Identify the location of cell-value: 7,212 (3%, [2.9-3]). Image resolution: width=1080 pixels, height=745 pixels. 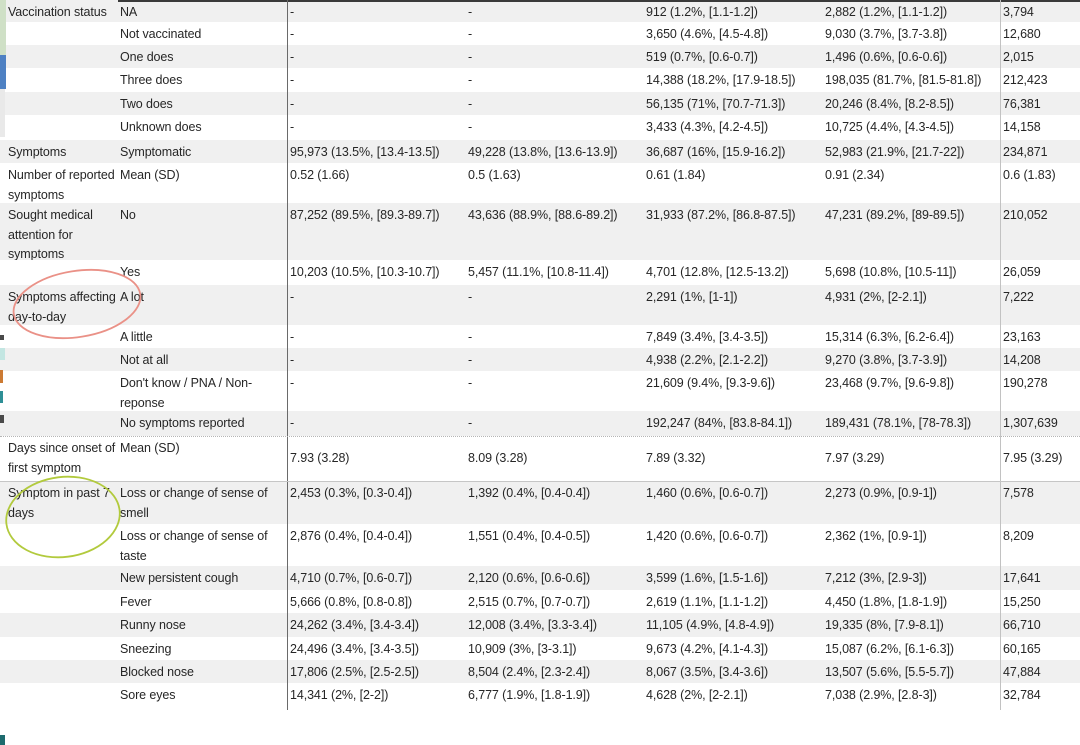
(876, 578).